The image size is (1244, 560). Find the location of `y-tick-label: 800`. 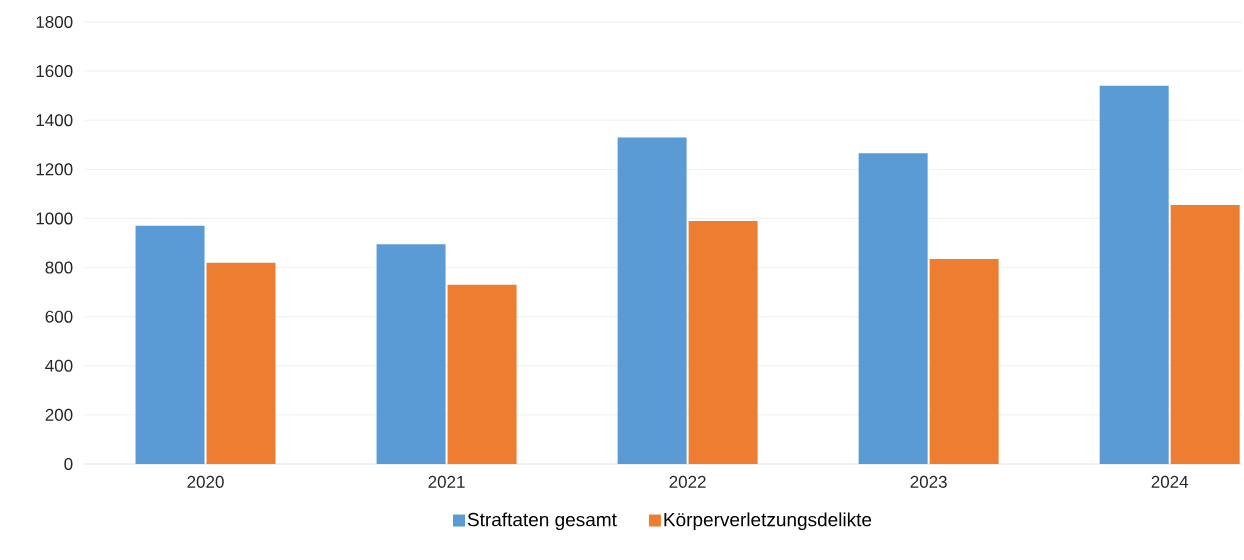

y-tick-label: 800 is located at coordinates (59, 267).